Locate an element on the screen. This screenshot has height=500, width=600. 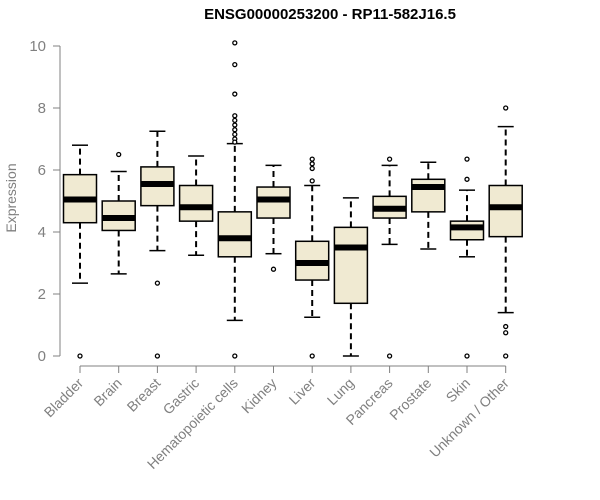
box-5-iqr is located at coordinates (273, 202).